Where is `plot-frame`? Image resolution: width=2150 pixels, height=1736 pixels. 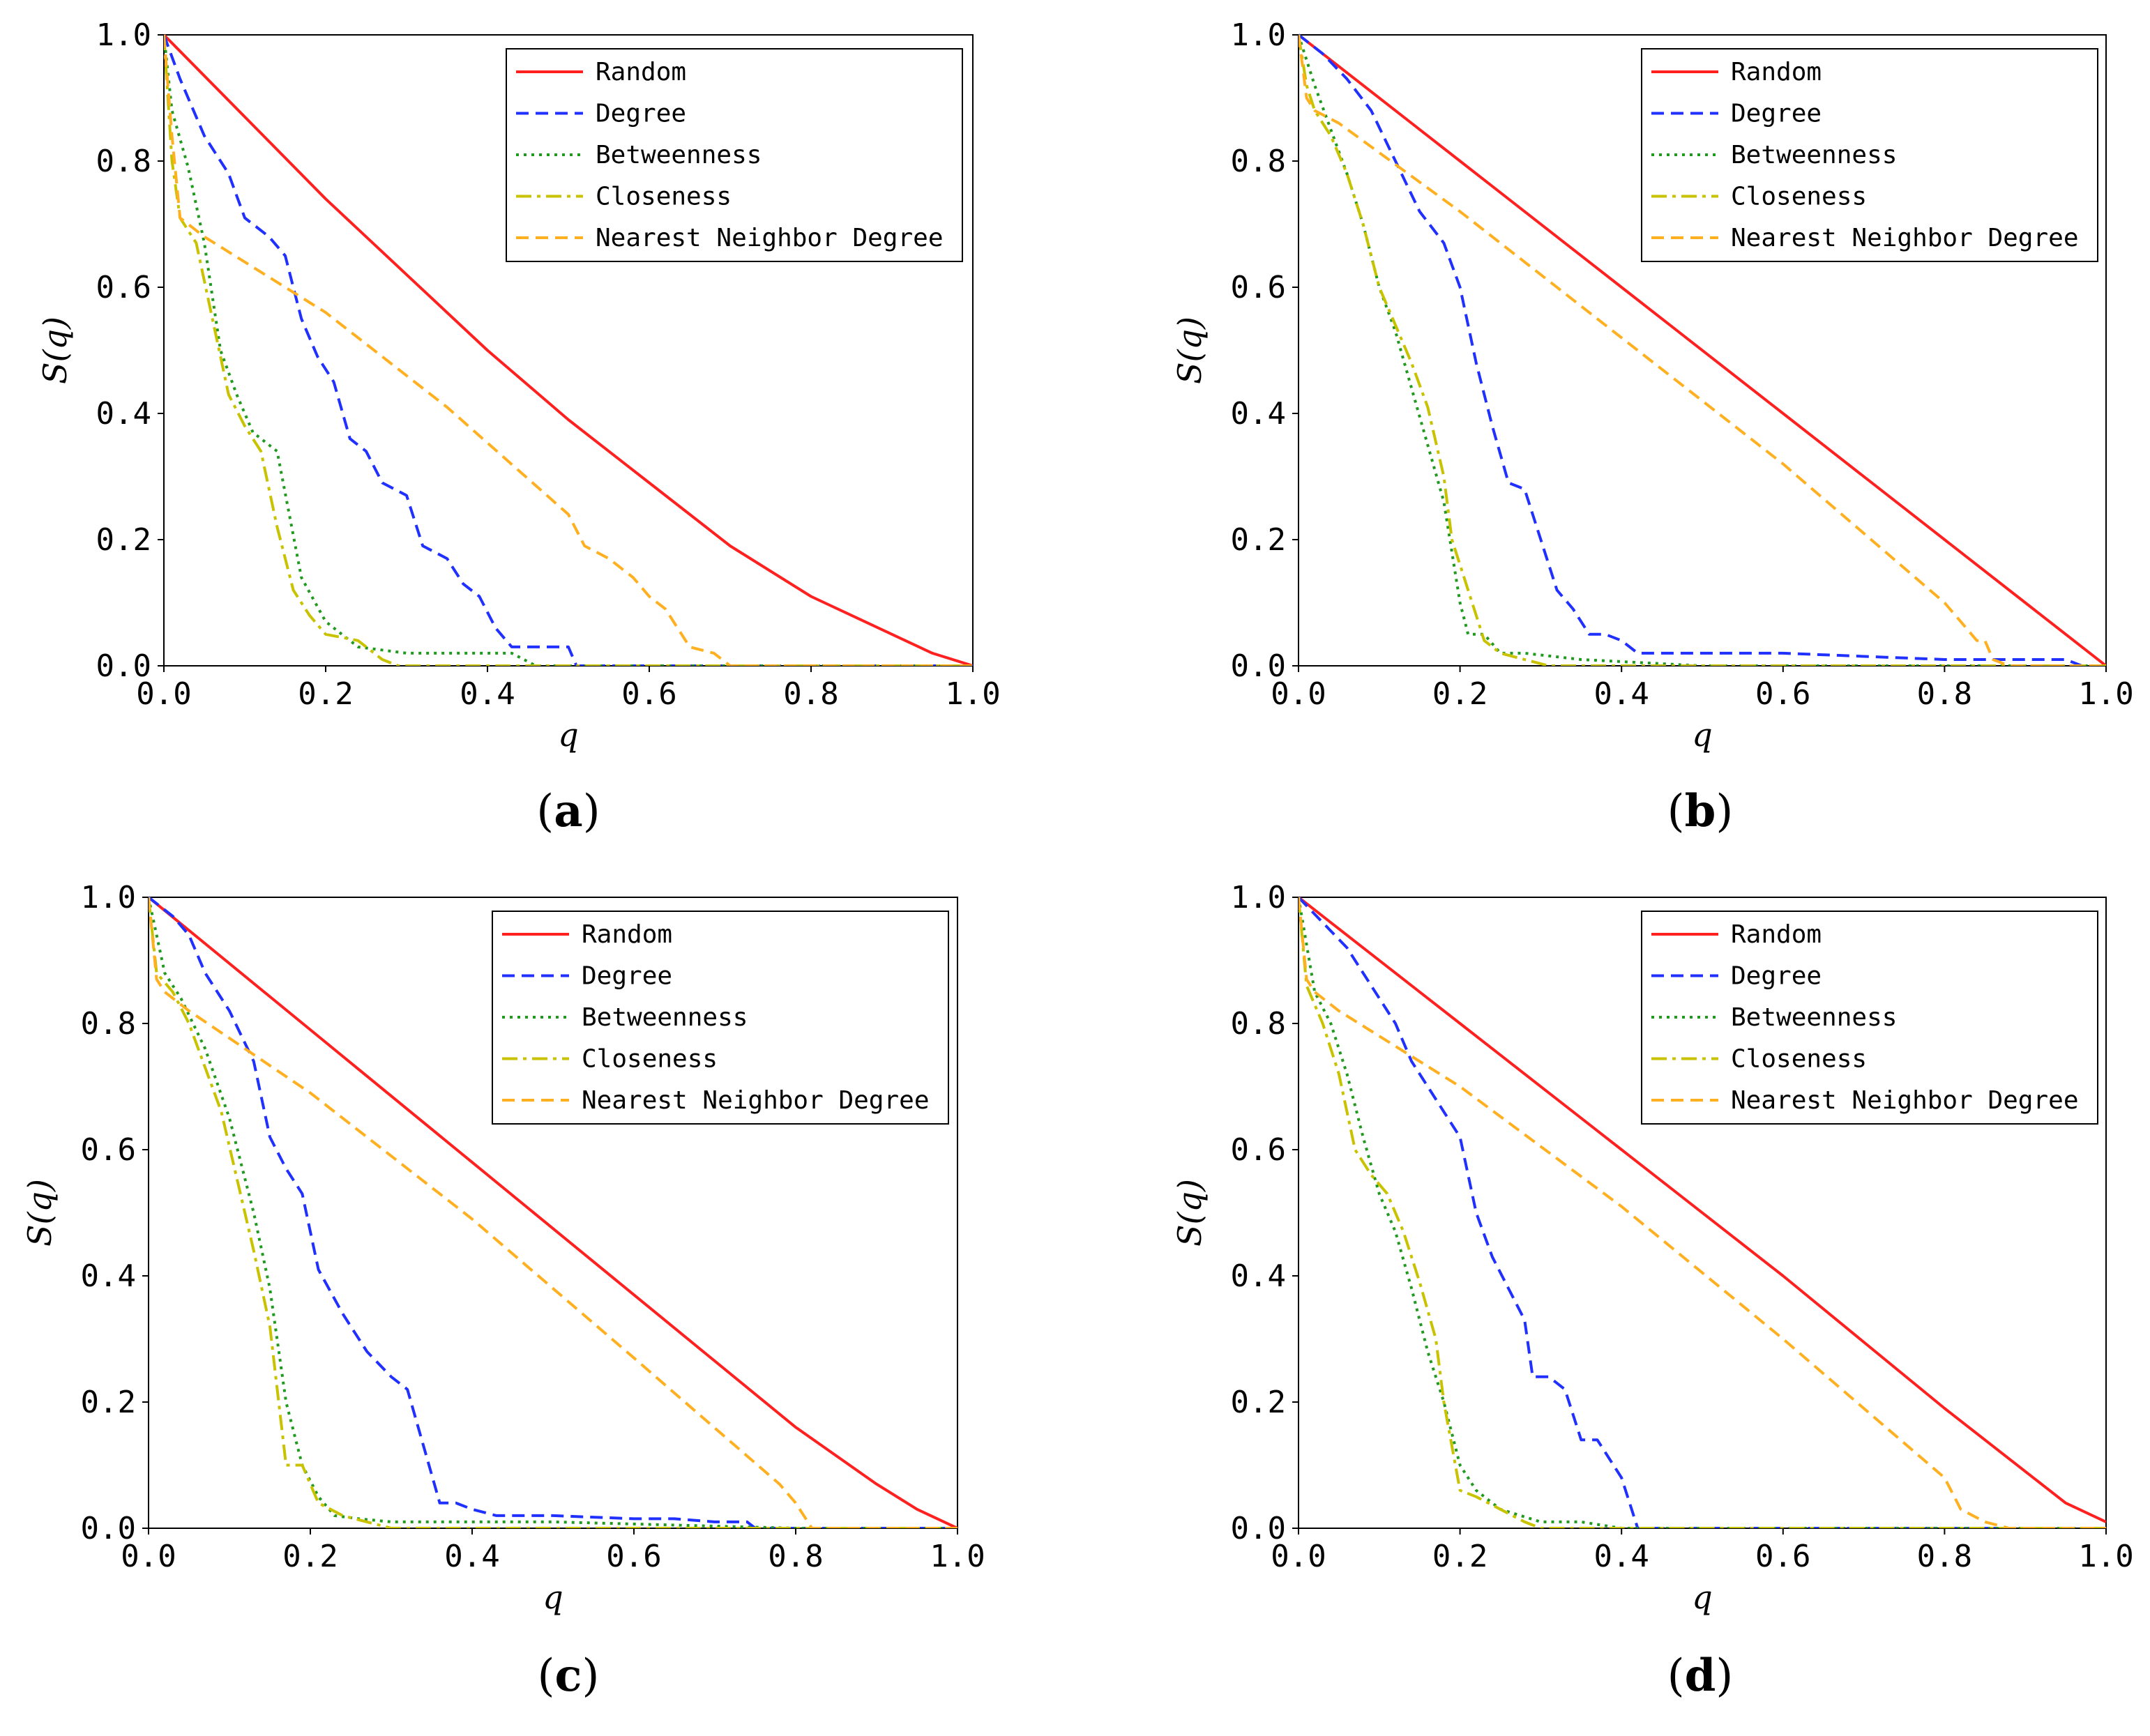 plot-frame is located at coordinates (553, 1213).